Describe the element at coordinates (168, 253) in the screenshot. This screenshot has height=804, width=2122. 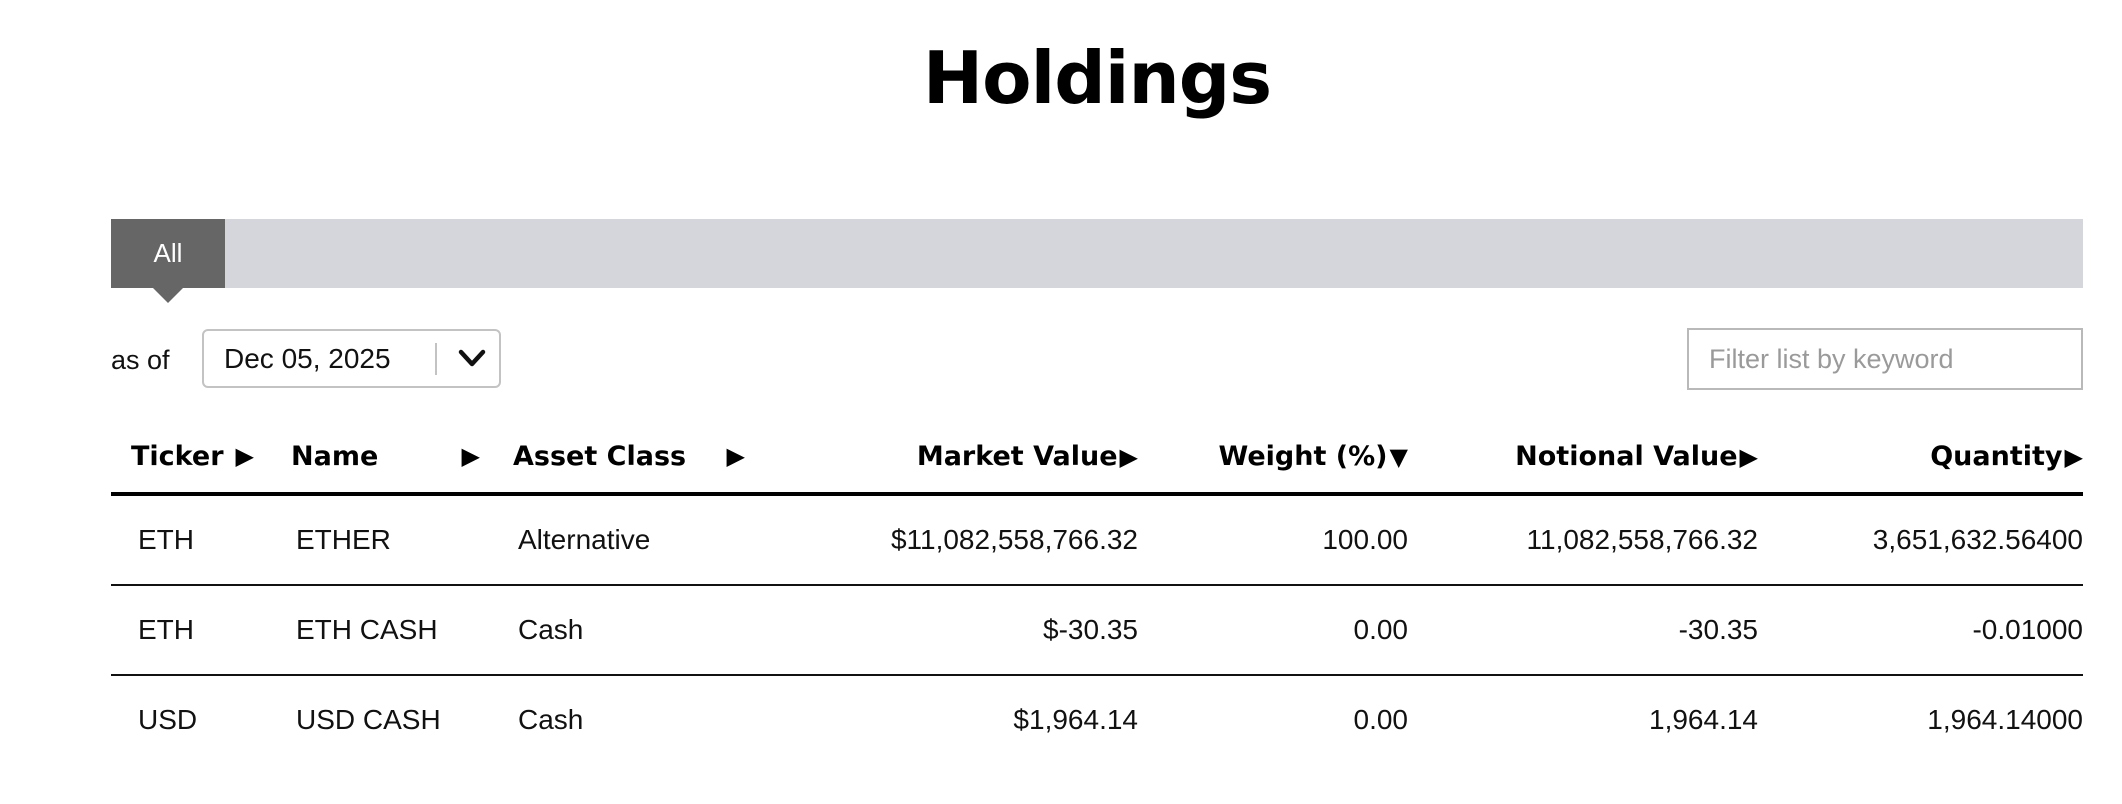
I see `tab-all: All` at that location.